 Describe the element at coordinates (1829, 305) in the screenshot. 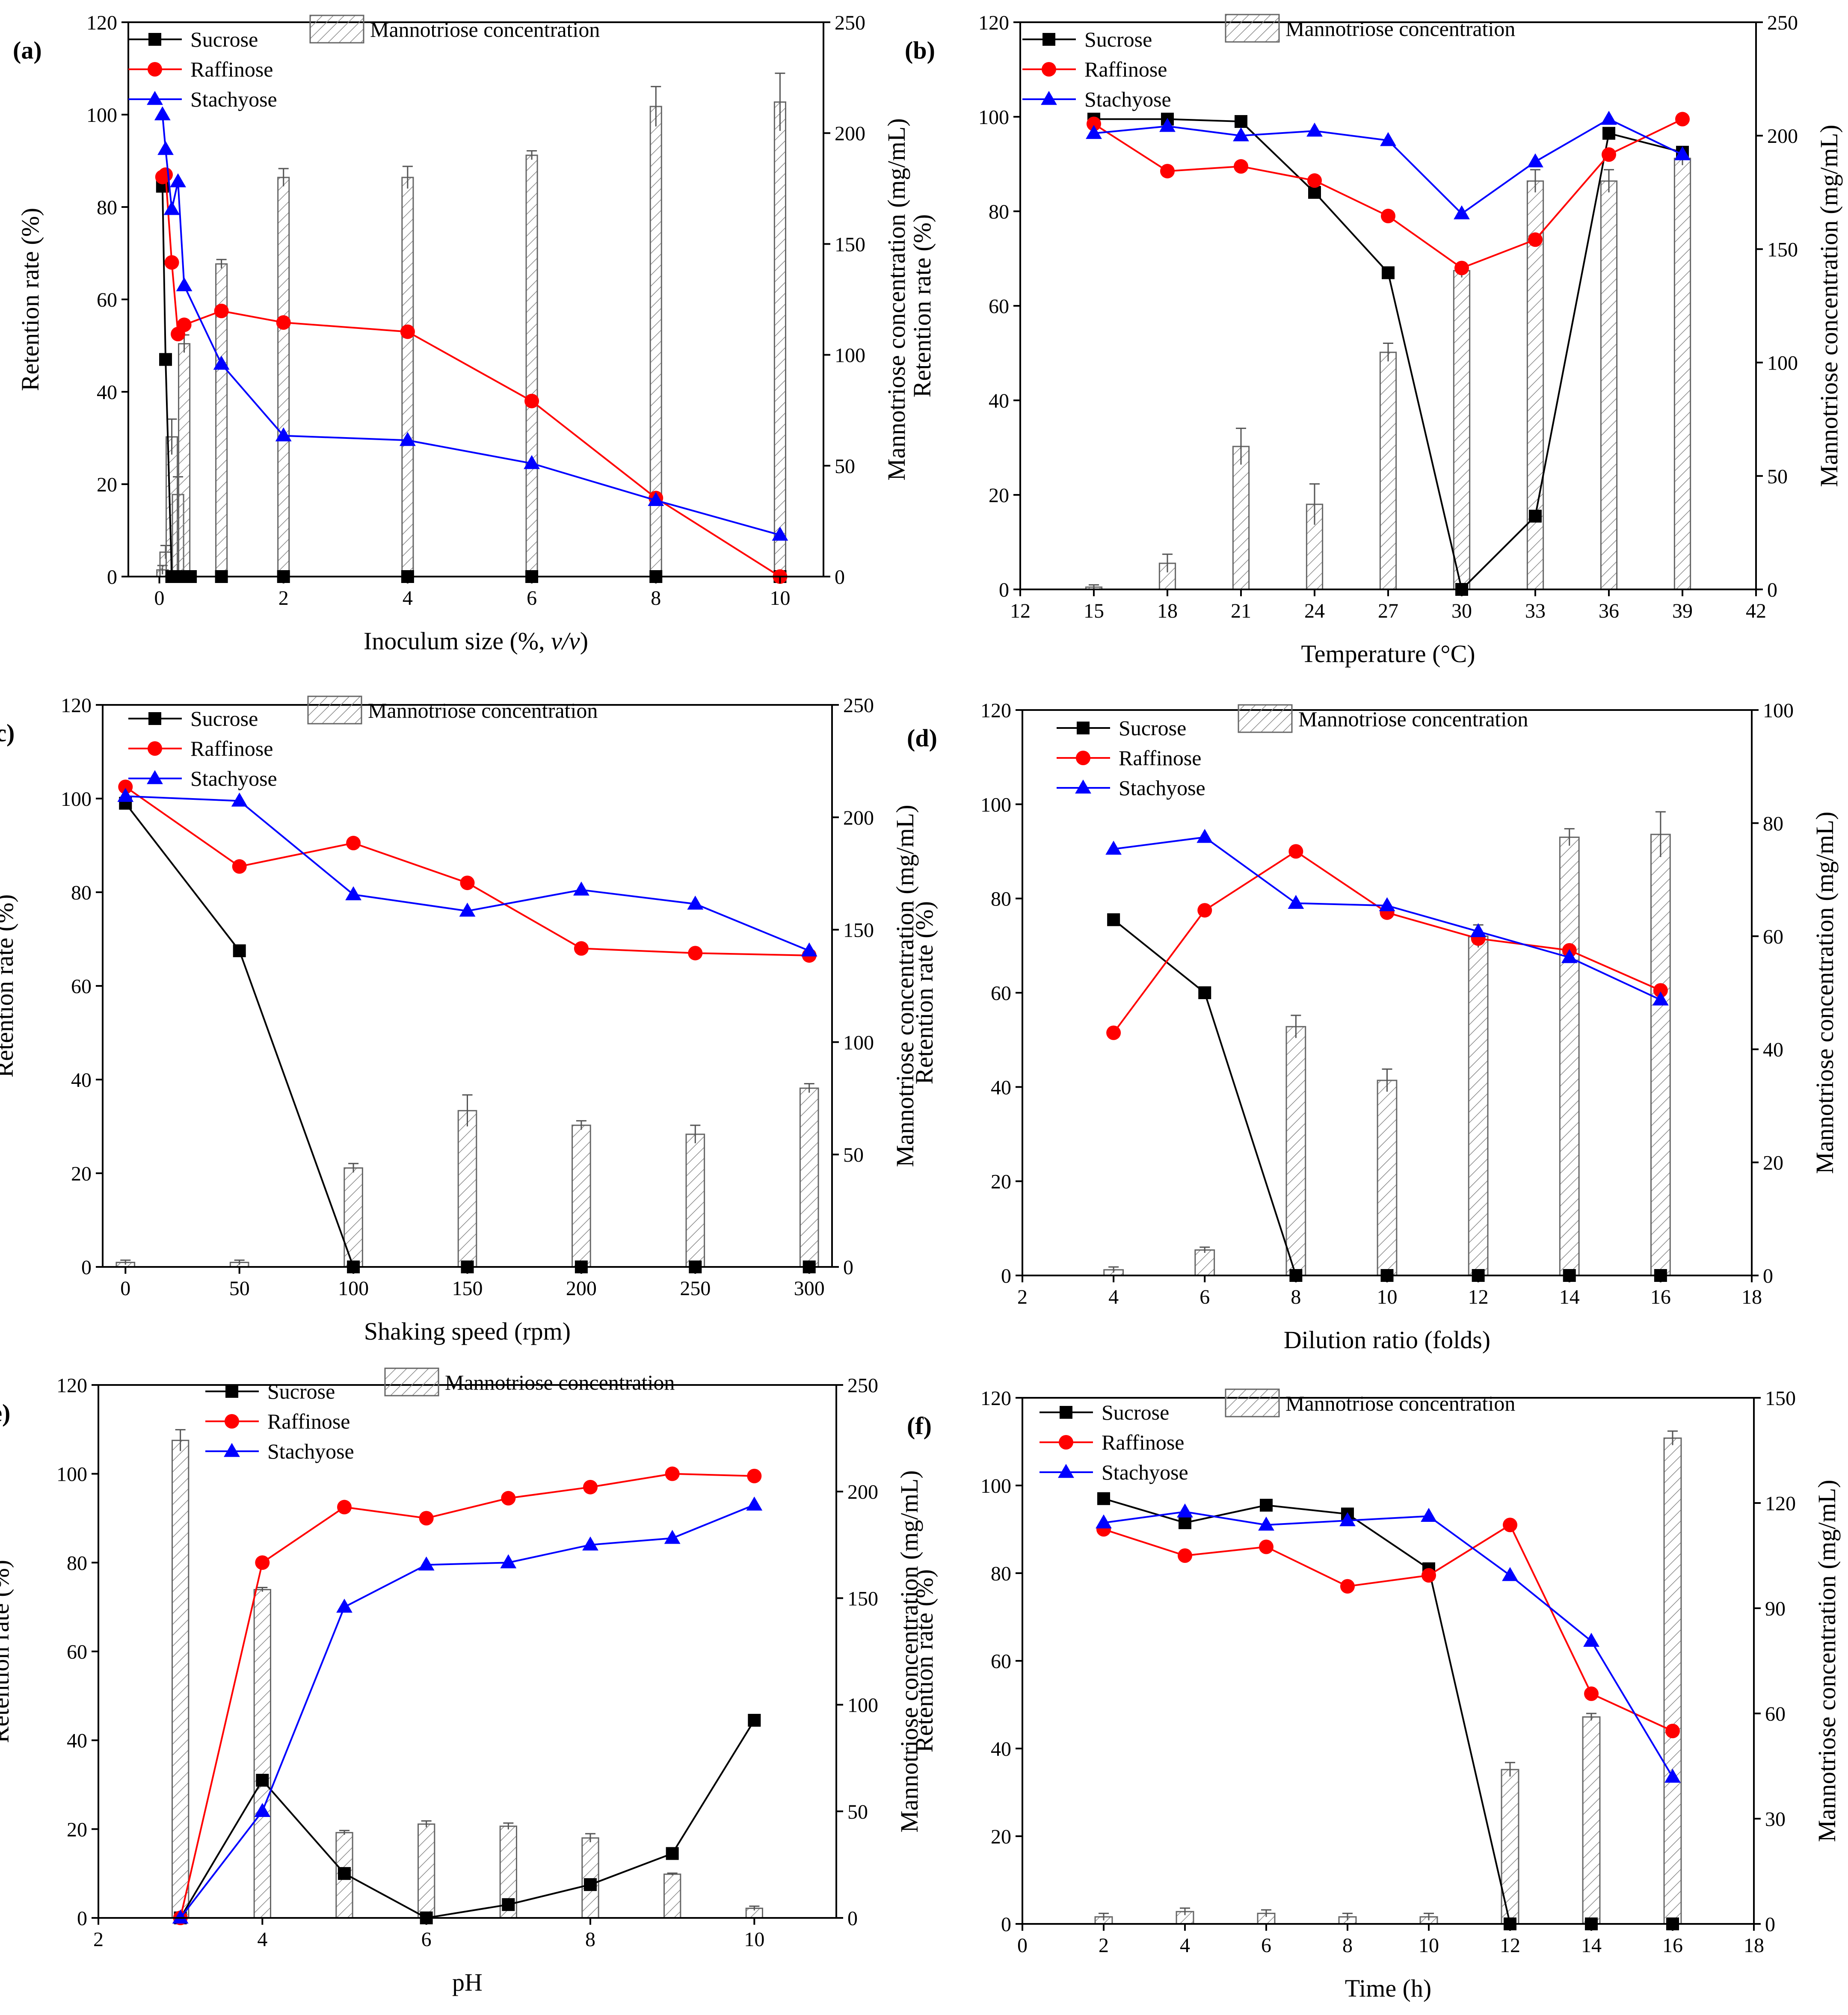

I see `y2-axis-title: Mannotriose concentration (mg/mL)` at that location.